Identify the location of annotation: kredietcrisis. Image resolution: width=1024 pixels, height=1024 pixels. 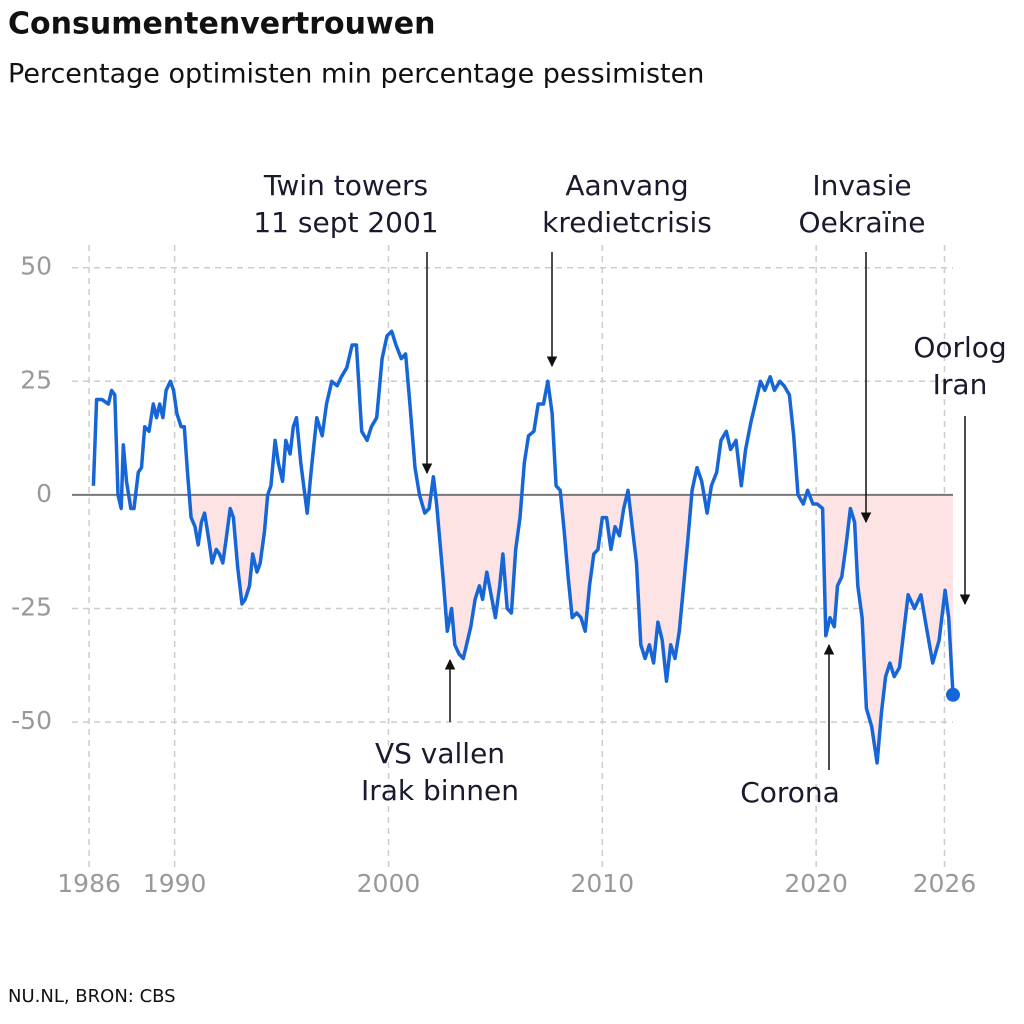
(627, 222).